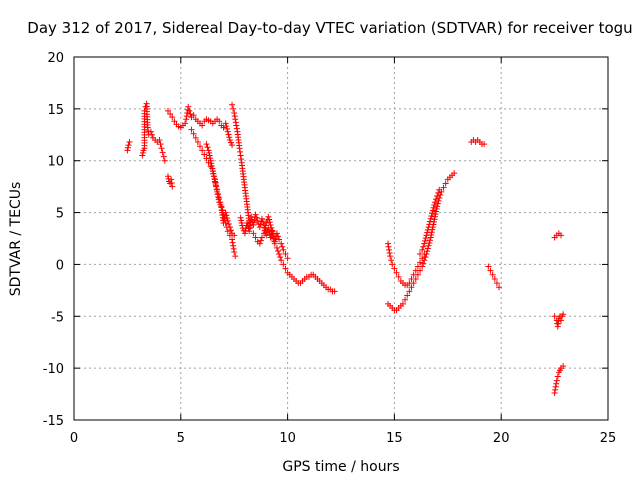  I want to click on y-tick-label: -15, so click(53, 421).